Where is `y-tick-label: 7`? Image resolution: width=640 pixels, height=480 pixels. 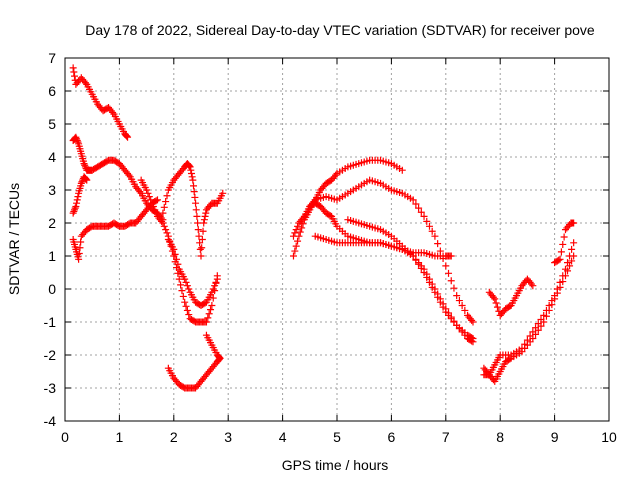 y-tick-label: 7 is located at coordinates (52, 58).